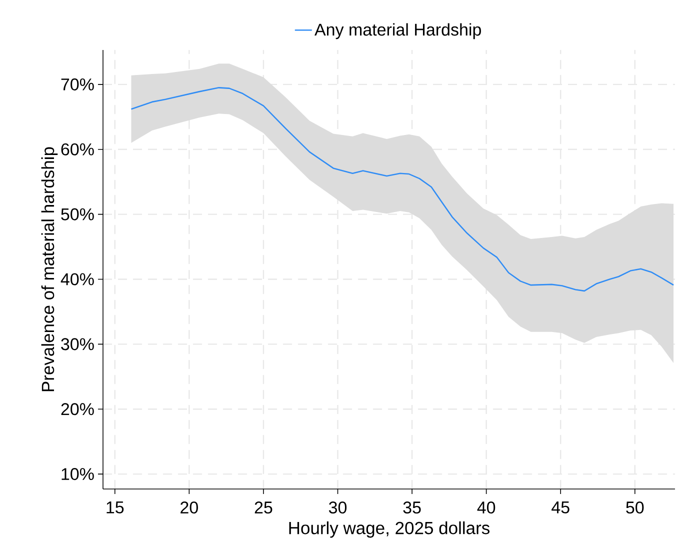  Describe the element at coordinates (635, 508) in the screenshot. I see `x-tick-label: 50` at that location.